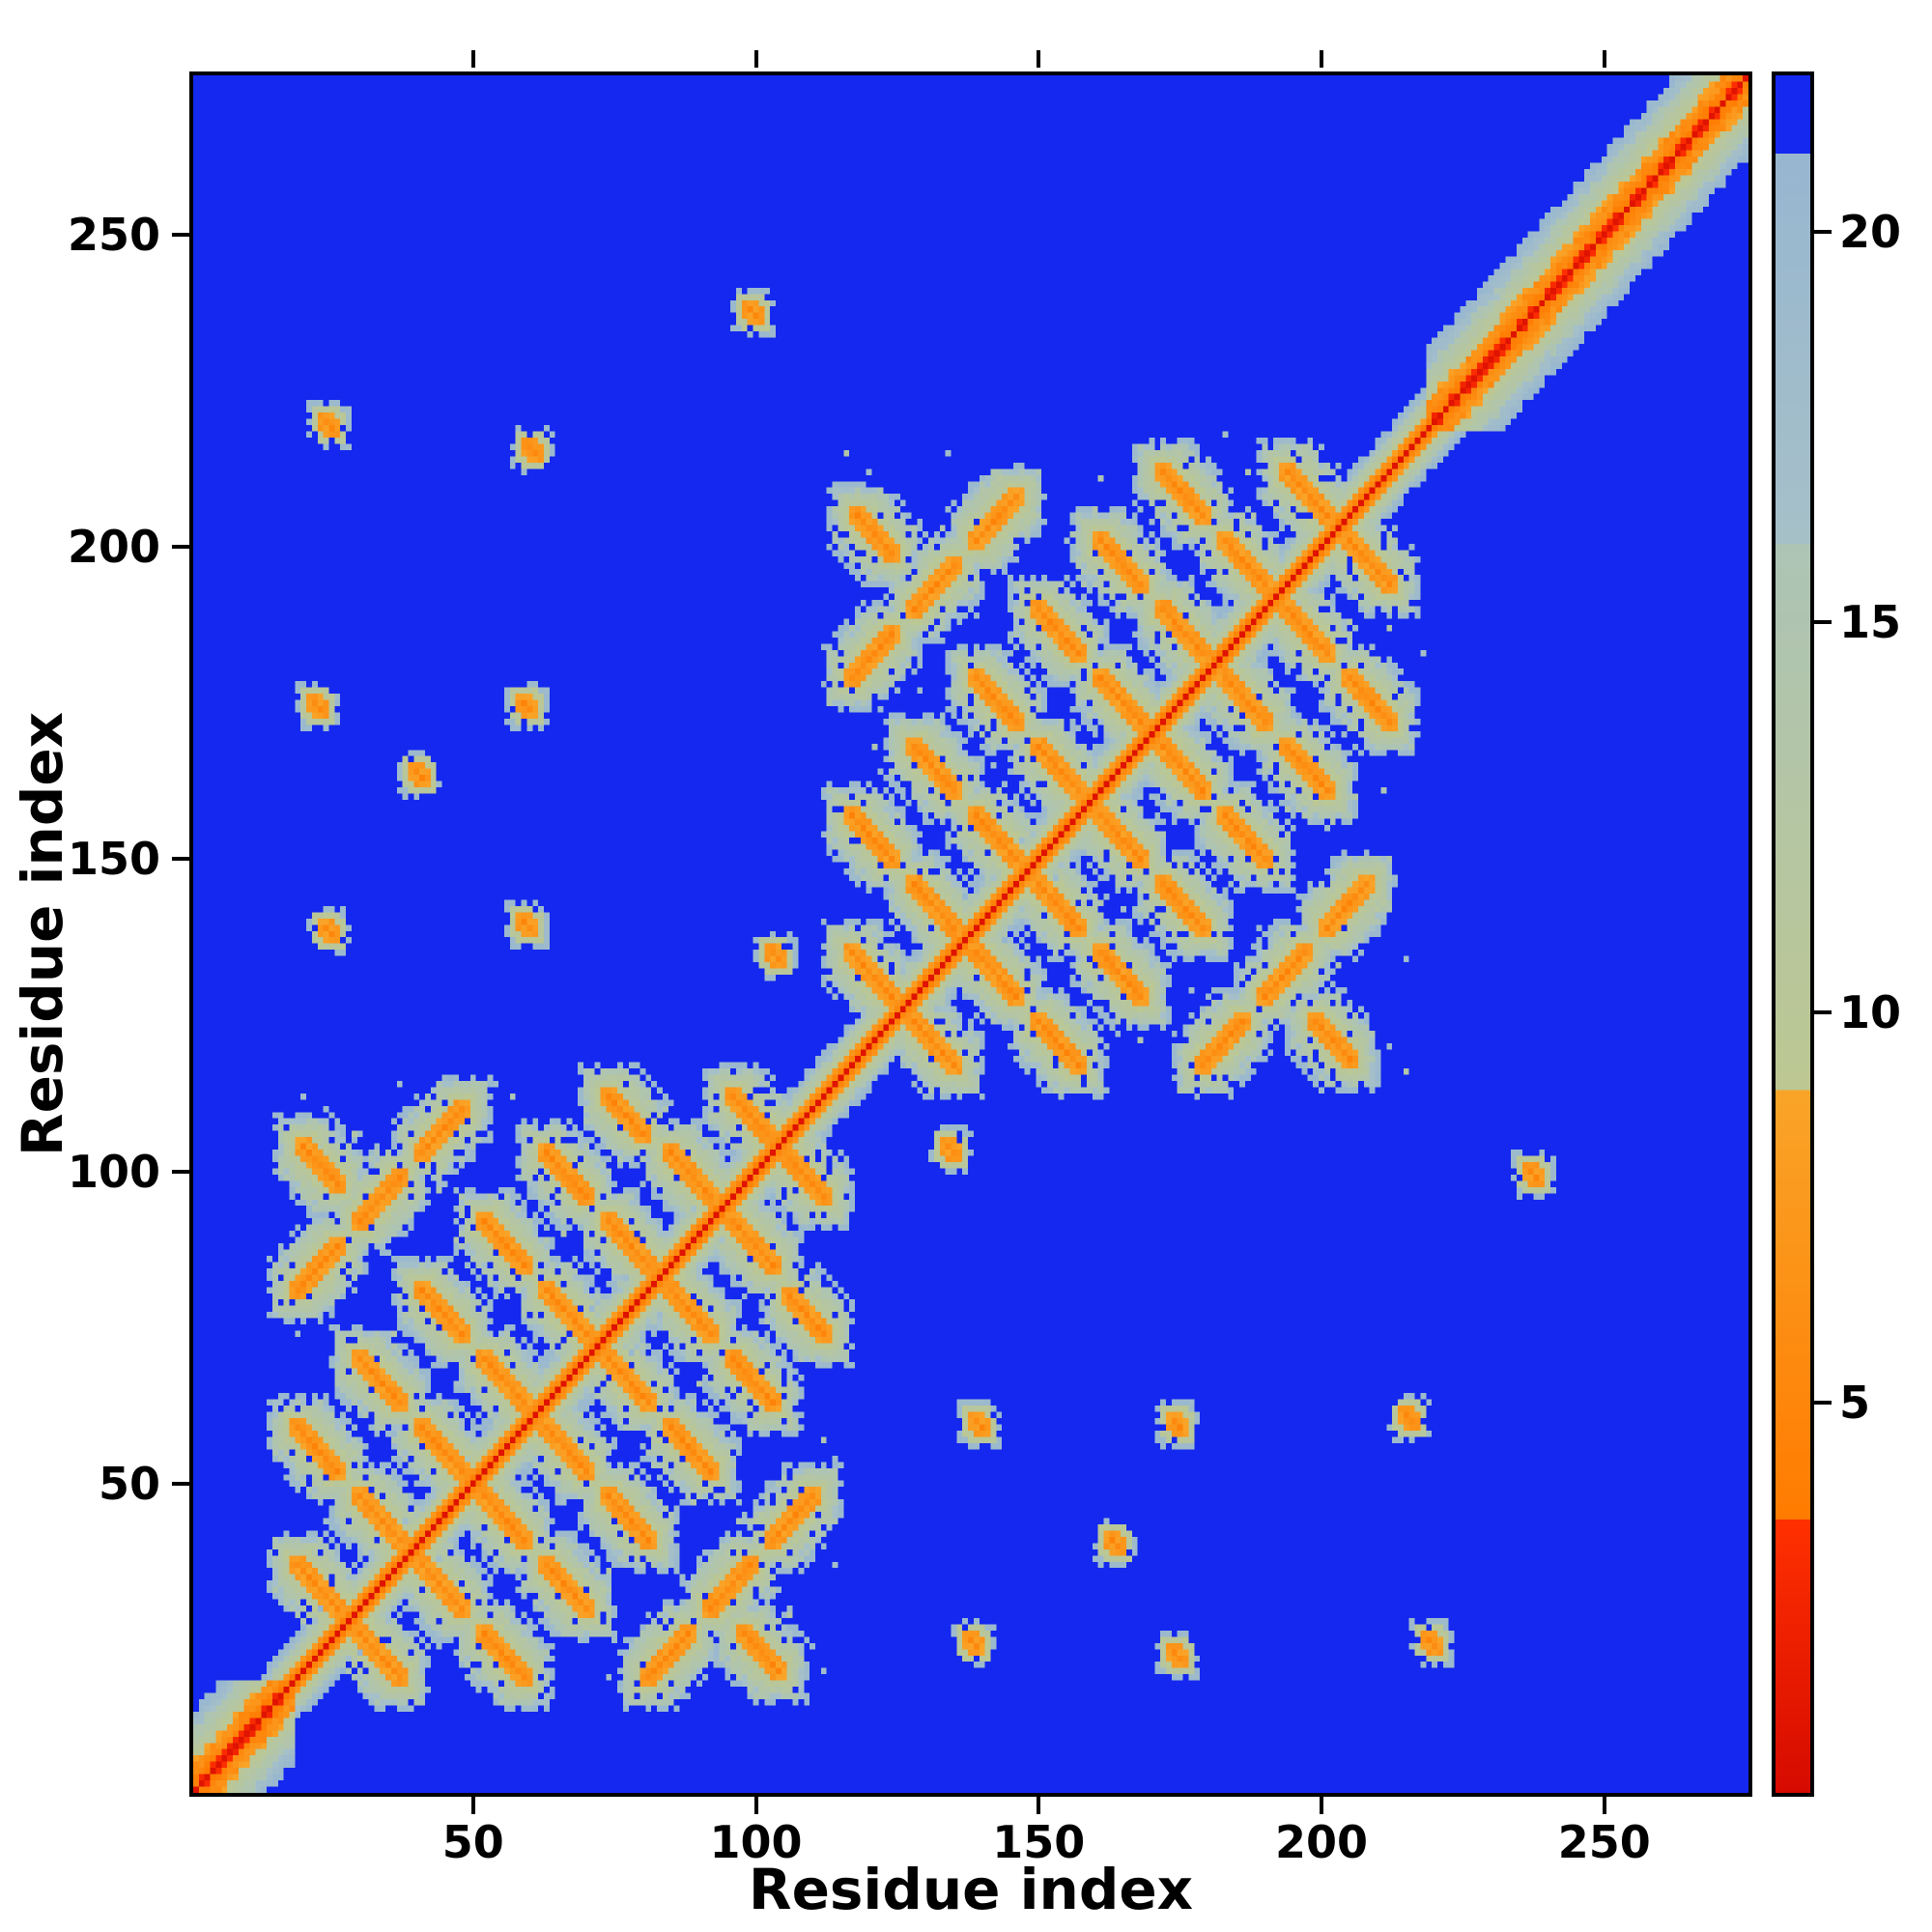 The image size is (1932, 1932). Describe the element at coordinates (1870, 231) in the screenshot. I see `colorbar-tick-label: 20` at that location.